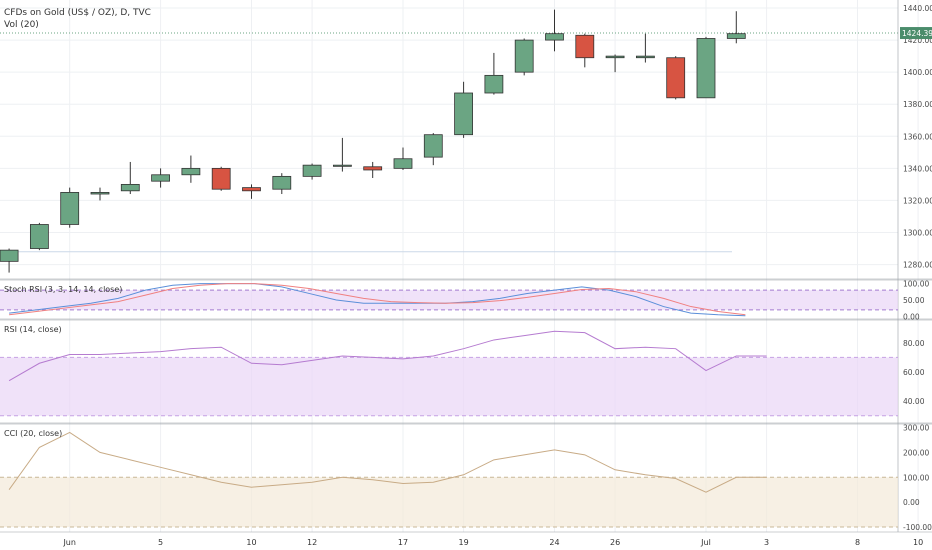 The image size is (932, 550). I want to click on indicator-title: RSI (14, close), so click(33, 329).